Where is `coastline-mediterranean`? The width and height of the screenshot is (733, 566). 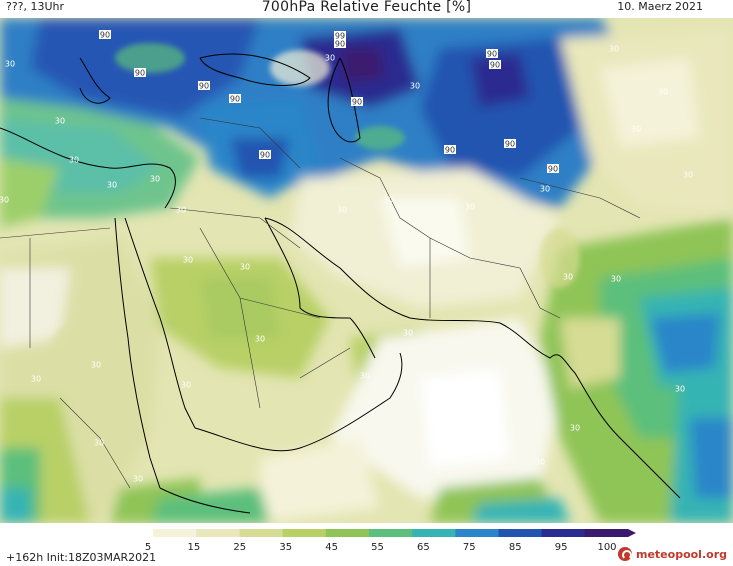
coastline-mediterranean is located at coordinates (88, 168).